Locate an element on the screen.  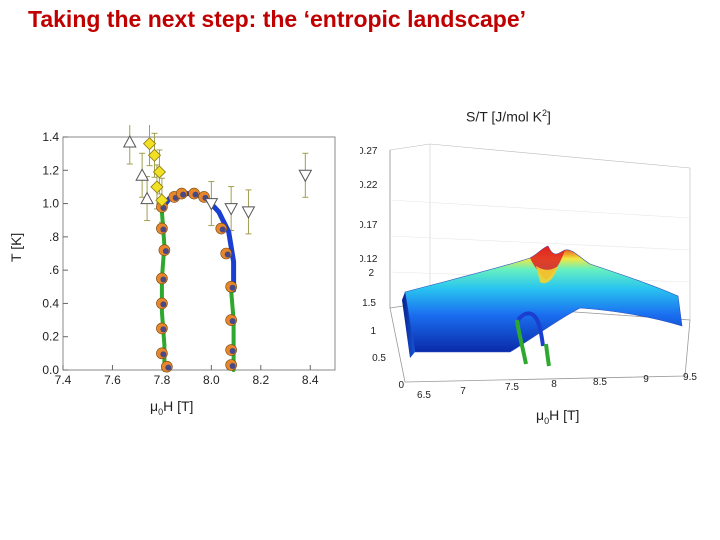
z-tick-label: 0.27 is located at coordinates (369, 151).